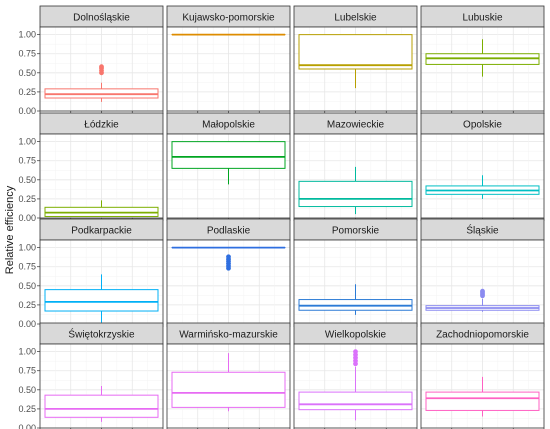 This screenshot has width=550, height=429. I want to click on facet-panel: Kujawsko-pomorskie, so click(228, 59).